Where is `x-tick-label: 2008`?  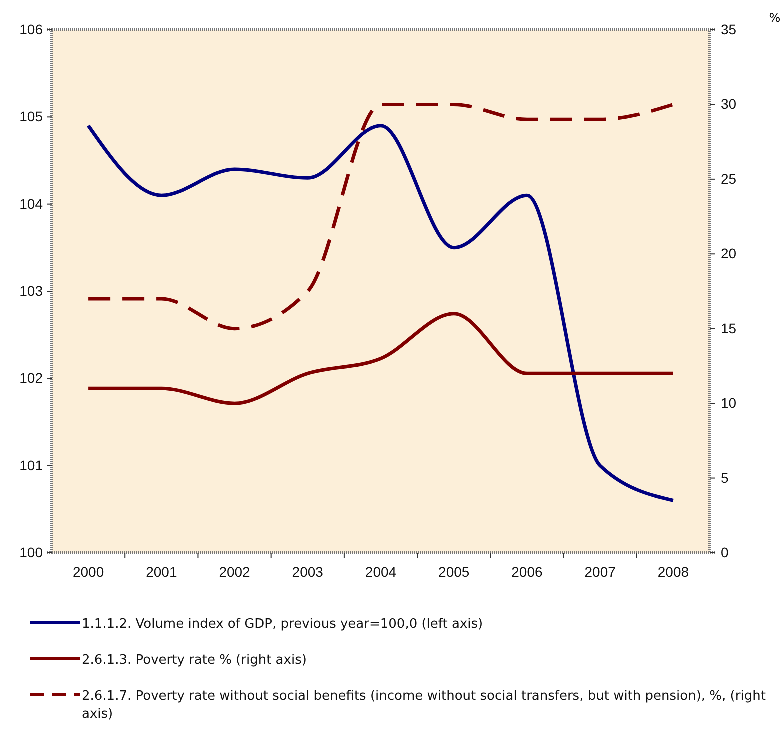 x-tick-label: 2008 is located at coordinates (674, 572).